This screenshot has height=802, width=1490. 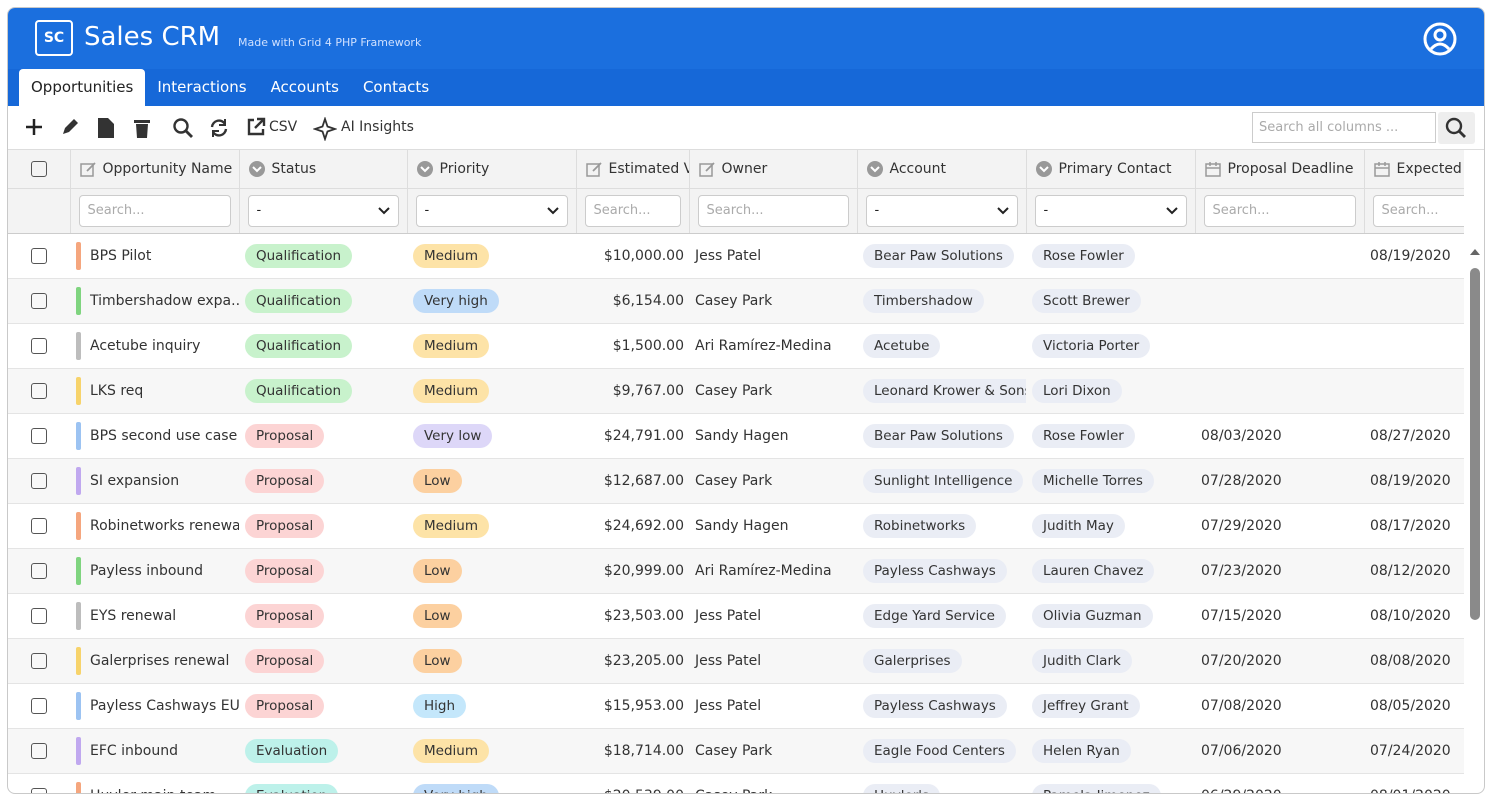 I want to click on column-header: Estimated Value, so click(x=632, y=169).